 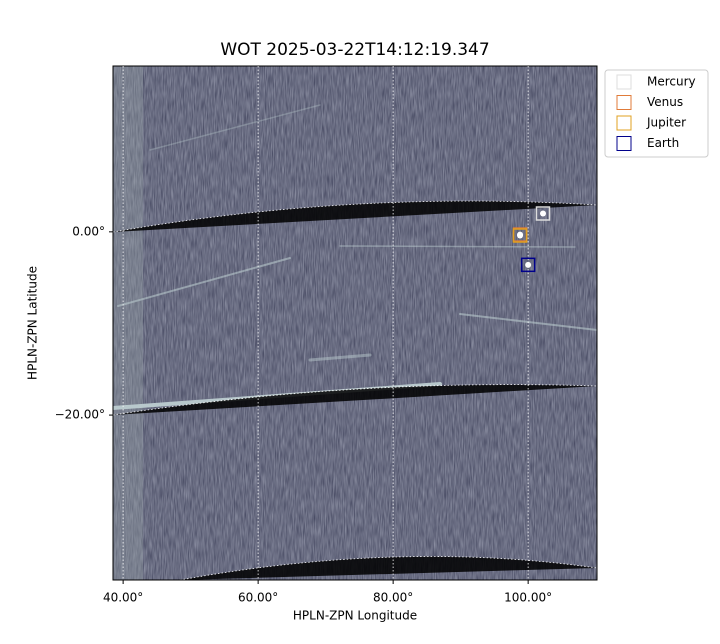 I want to click on y-tick-label: −20.00°, so click(x=80, y=415).